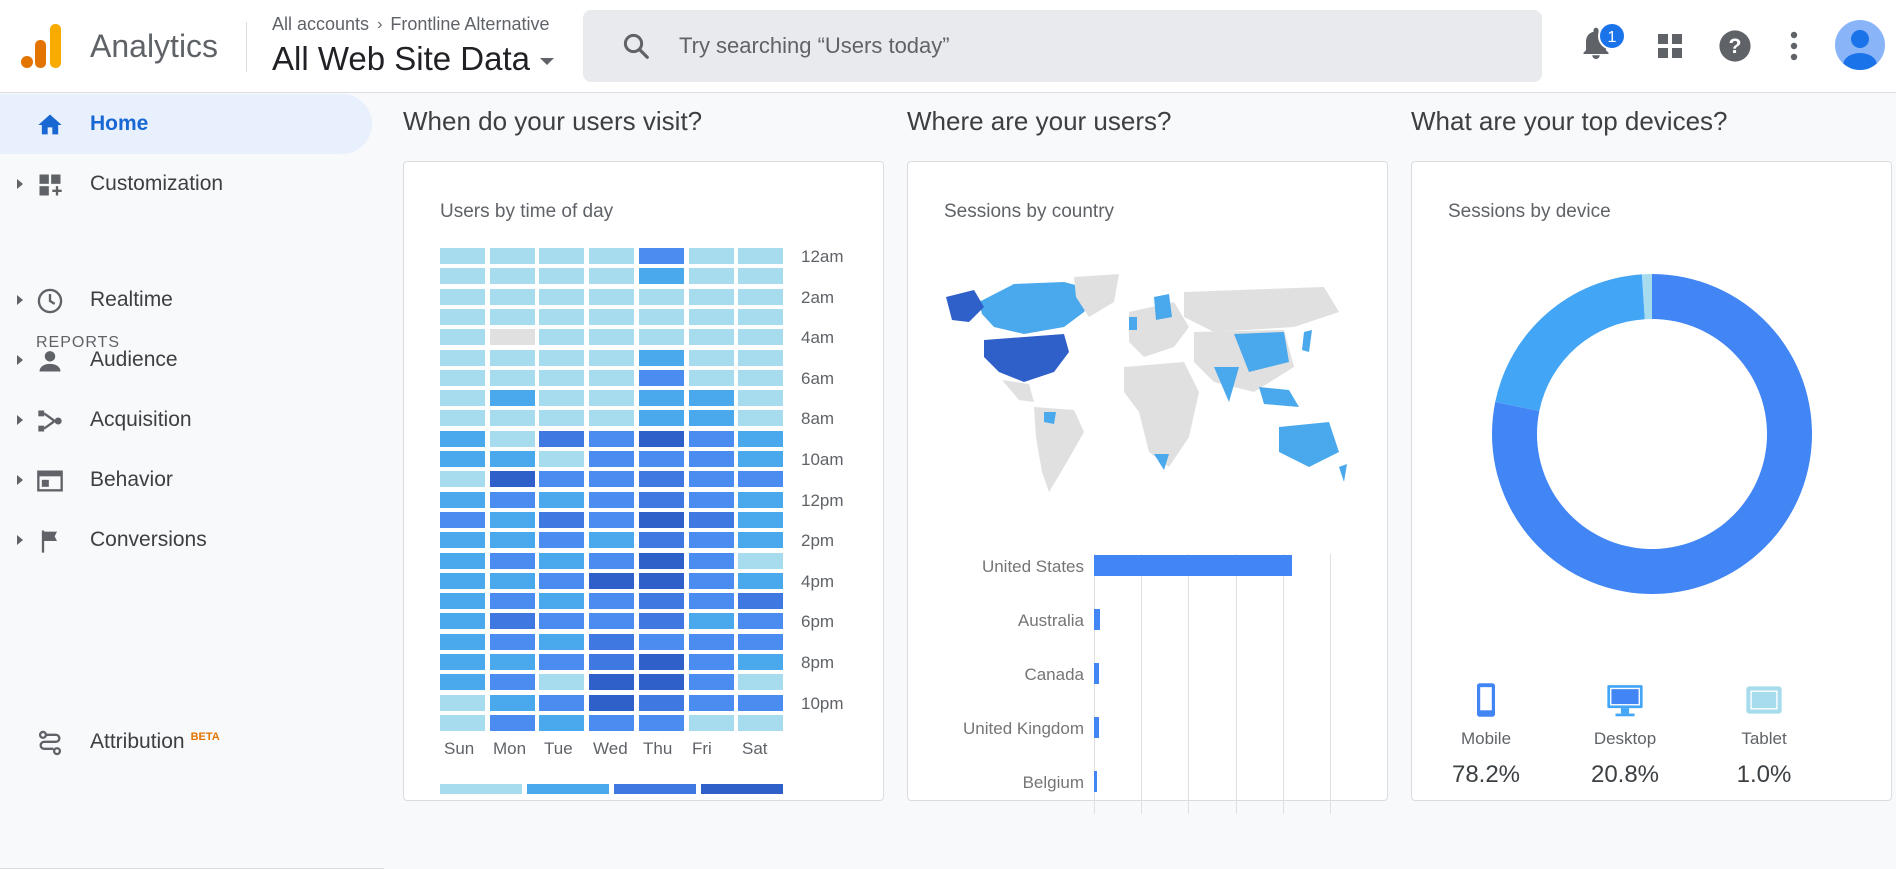 This screenshot has width=1896, height=869. I want to click on more-vert-icon, so click(1794, 46).